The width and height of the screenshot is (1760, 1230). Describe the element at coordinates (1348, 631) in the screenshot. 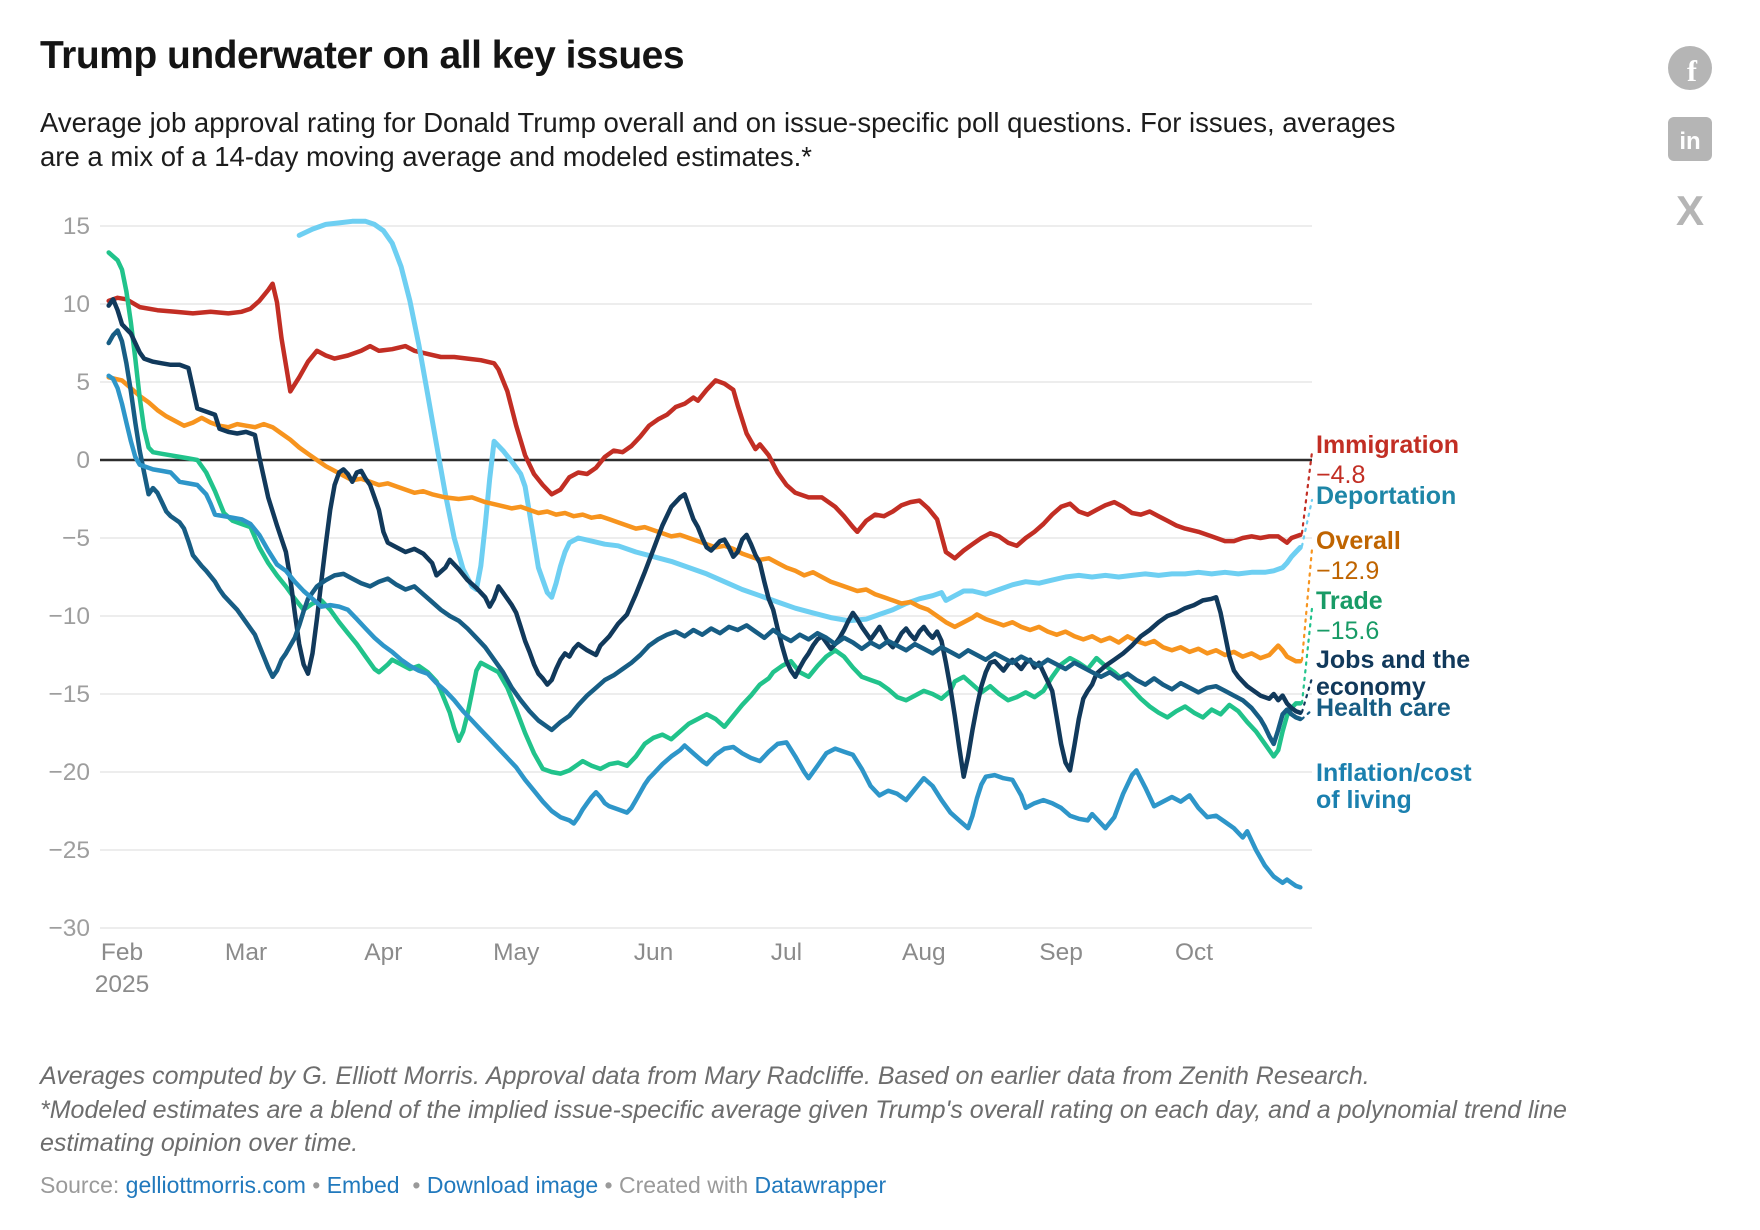

I see `series-value-trade: −15.6` at that location.